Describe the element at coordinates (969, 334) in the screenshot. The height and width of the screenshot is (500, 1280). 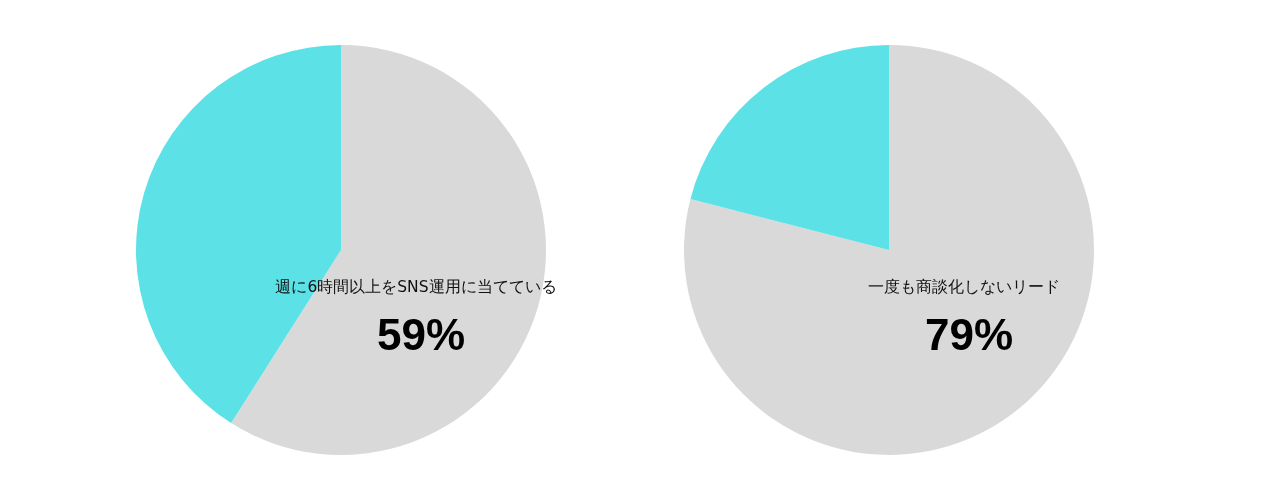
I see `data-label: 79%` at that location.